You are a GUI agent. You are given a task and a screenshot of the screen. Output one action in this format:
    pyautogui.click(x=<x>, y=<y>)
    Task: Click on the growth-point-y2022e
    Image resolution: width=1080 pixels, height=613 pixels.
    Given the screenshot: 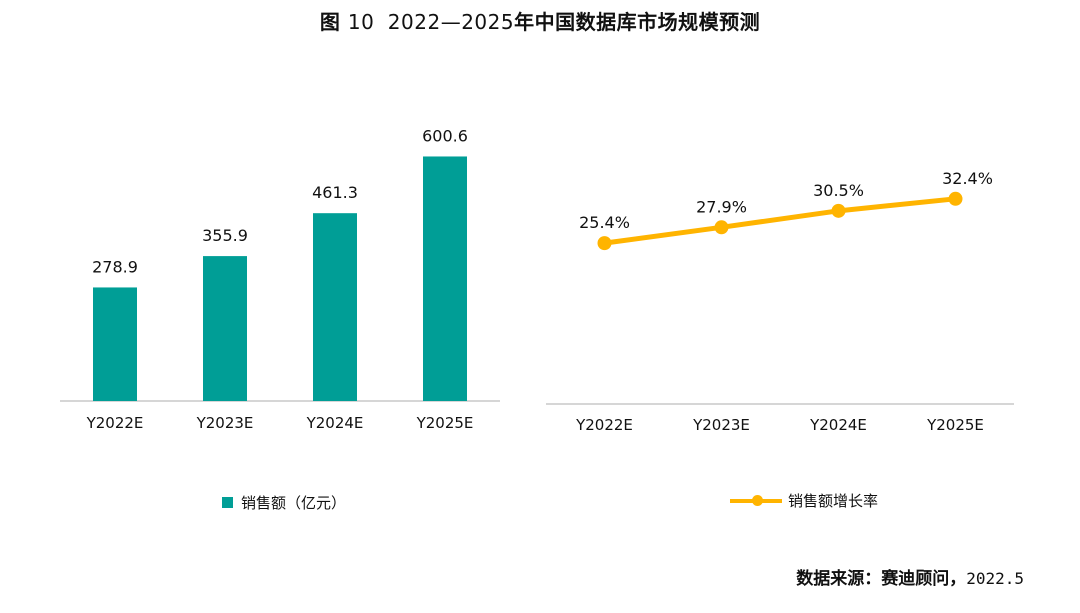 What is the action you would take?
    pyautogui.click(x=604, y=243)
    